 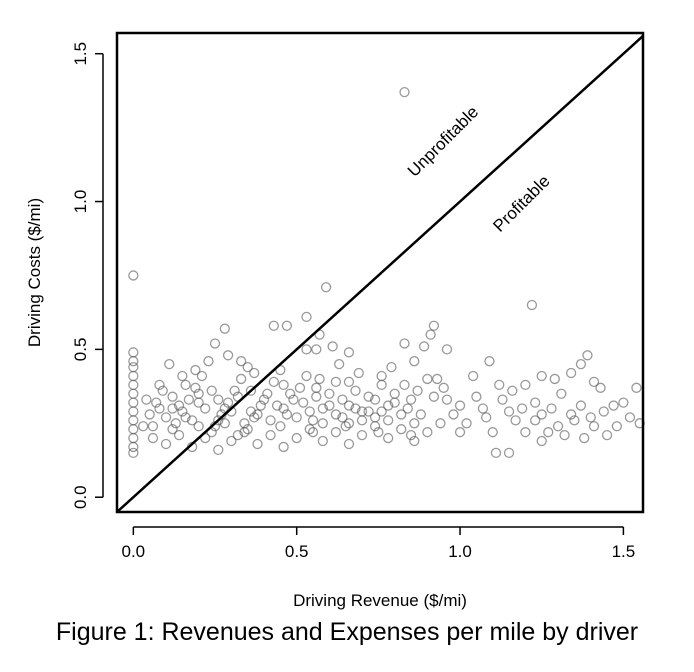 I want to click on x-tick-label: 0.5, so click(x=297, y=551).